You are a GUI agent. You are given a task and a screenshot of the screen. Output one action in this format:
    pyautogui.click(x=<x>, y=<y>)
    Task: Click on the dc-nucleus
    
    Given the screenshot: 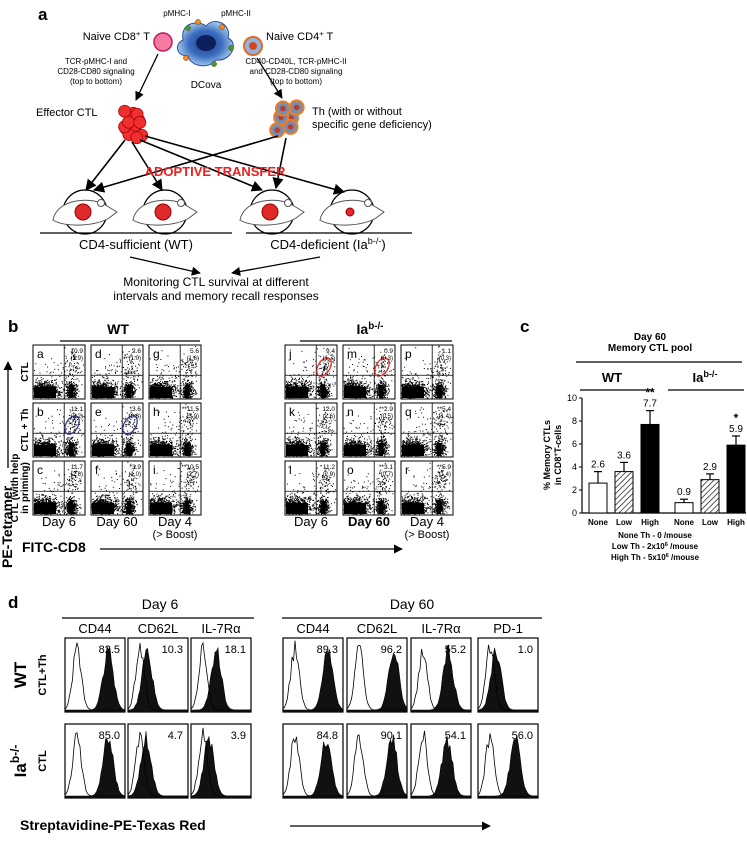 What is the action you would take?
    pyautogui.click(x=206, y=43)
    